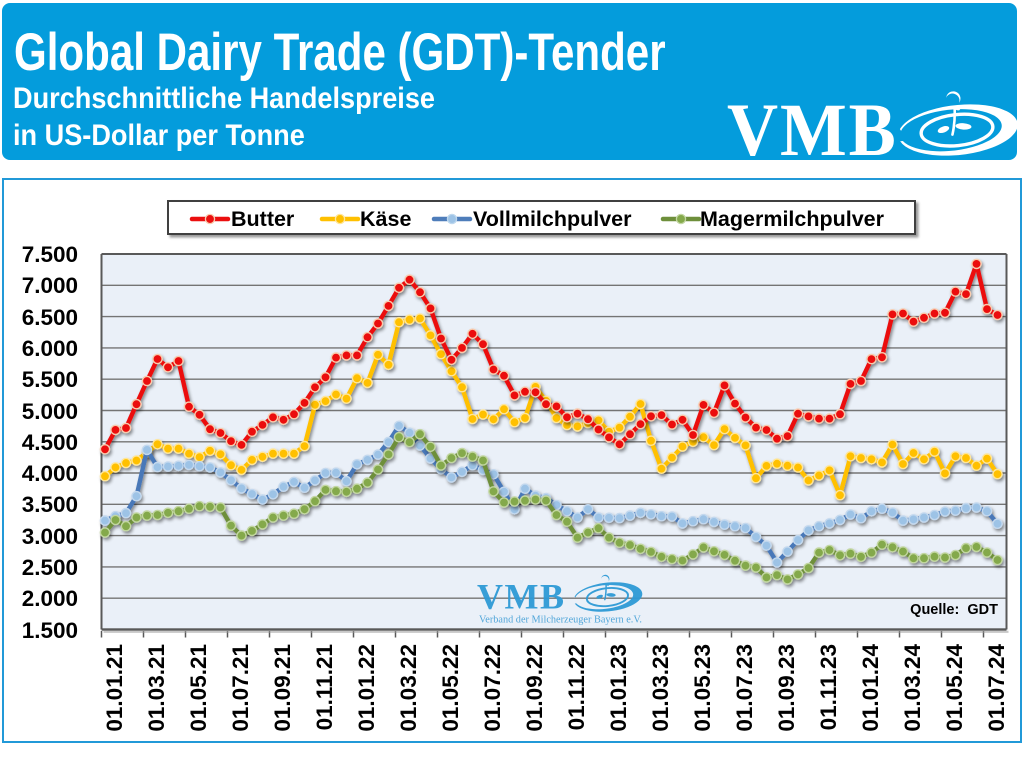 Image resolution: width=1024 pixels, height=766 pixels. What do you see at coordinates (521, 597) in the screenshot?
I see `svg-text: VMB` at bounding box center [521, 597].